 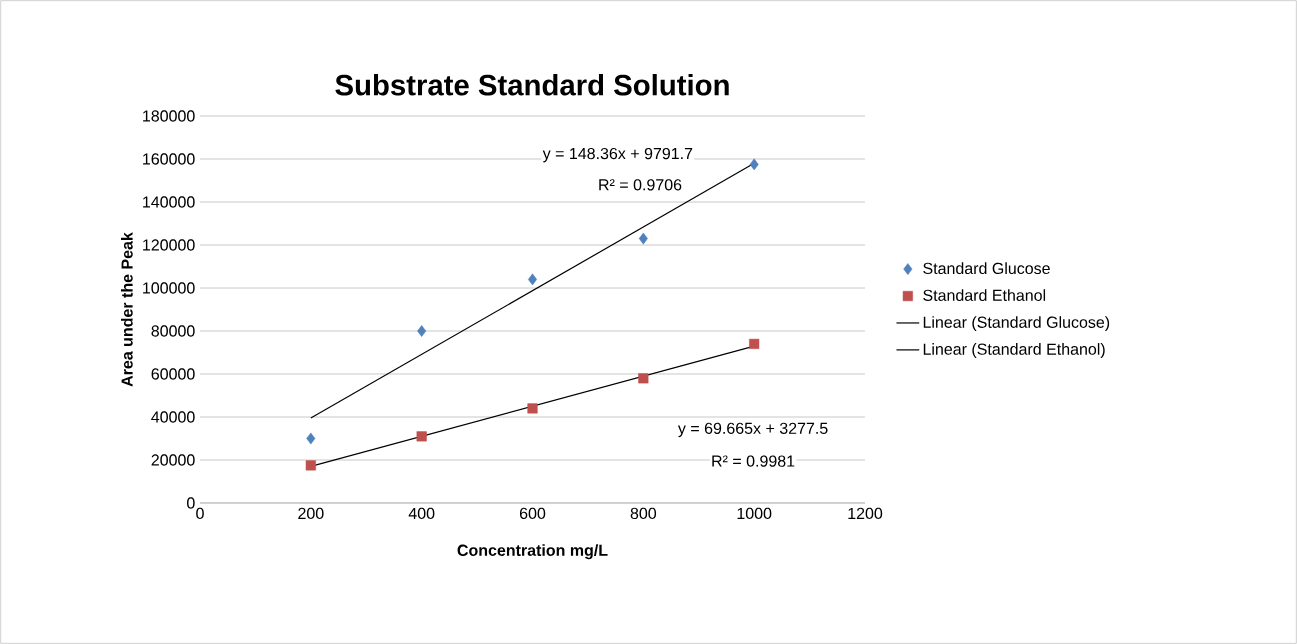 What do you see at coordinates (169, 159) in the screenshot?
I see `y-tick-label: 160000` at bounding box center [169, 159].